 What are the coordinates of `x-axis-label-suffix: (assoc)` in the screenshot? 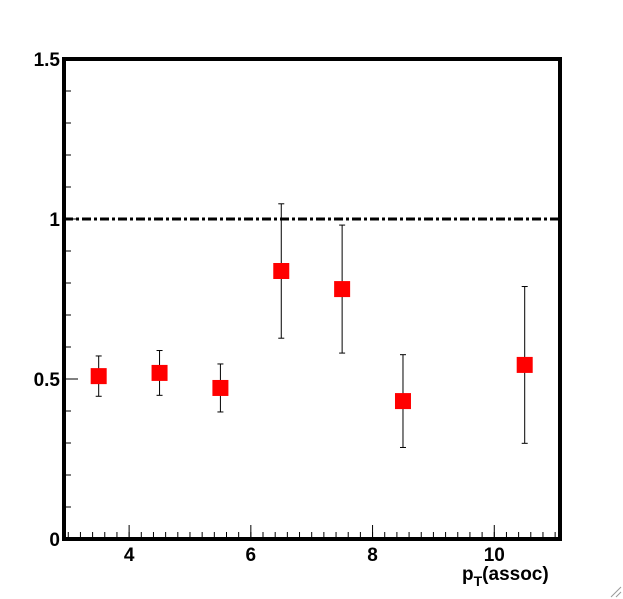 It's located at (515, 574).